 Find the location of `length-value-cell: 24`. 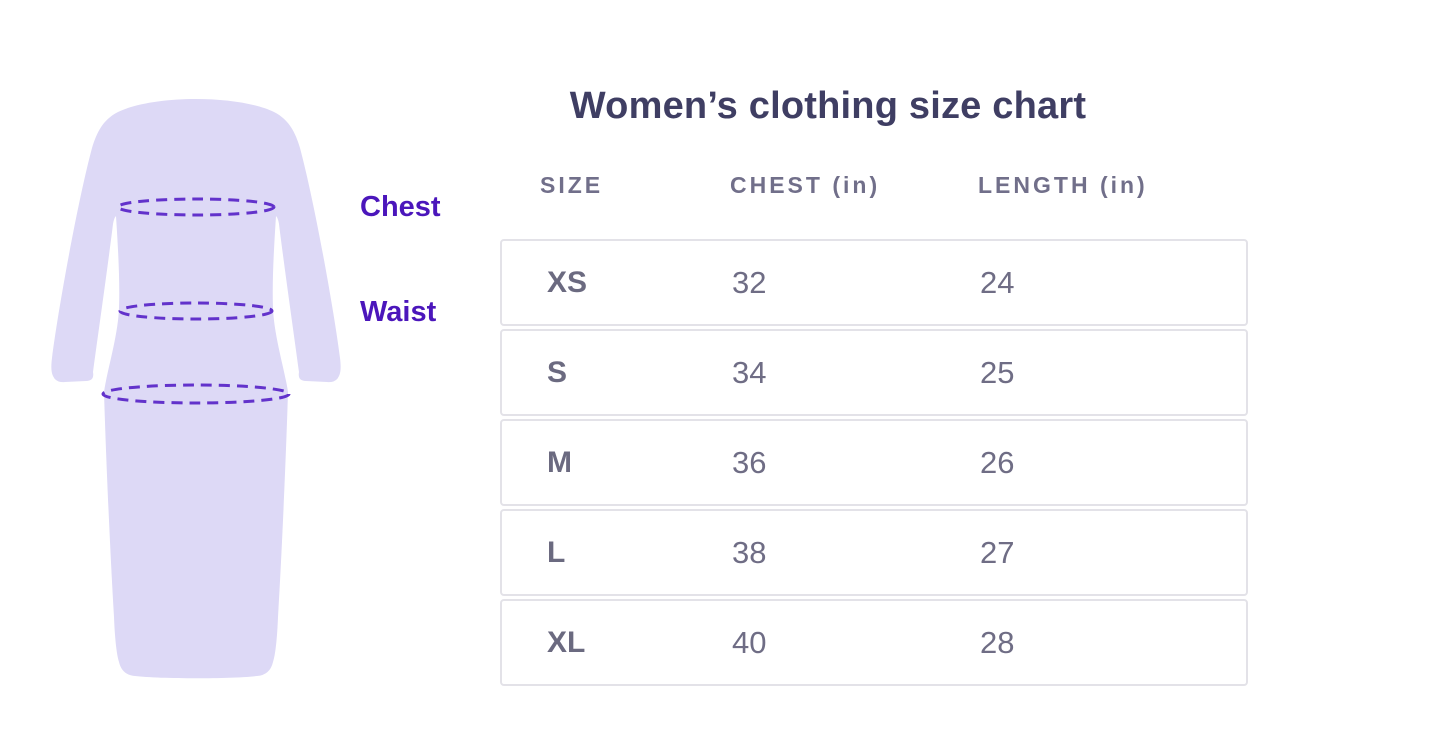

length-value-cell: 24 is located at coordinates (997, 282).